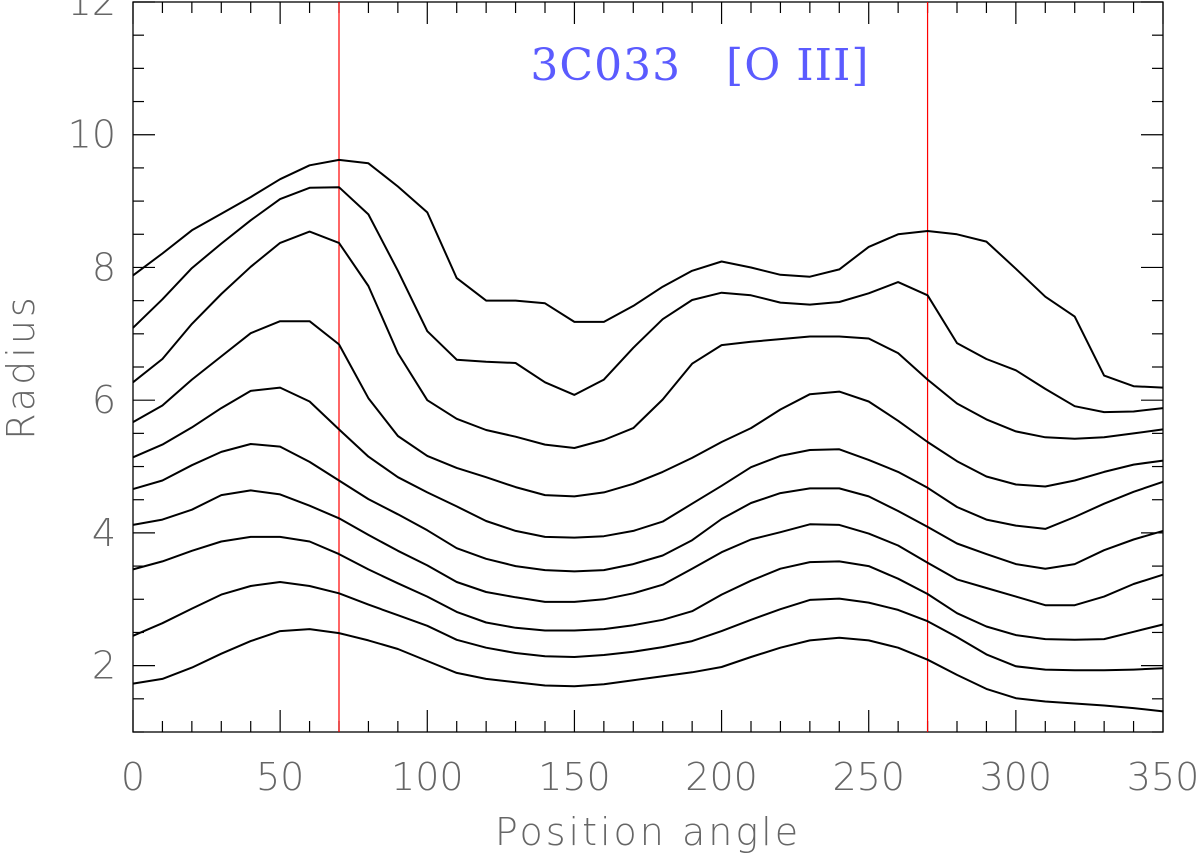 Image resolution: width=1200 pixels, height=857 pixels. I want to click on y-tick-label: 12, so click(92, 12).